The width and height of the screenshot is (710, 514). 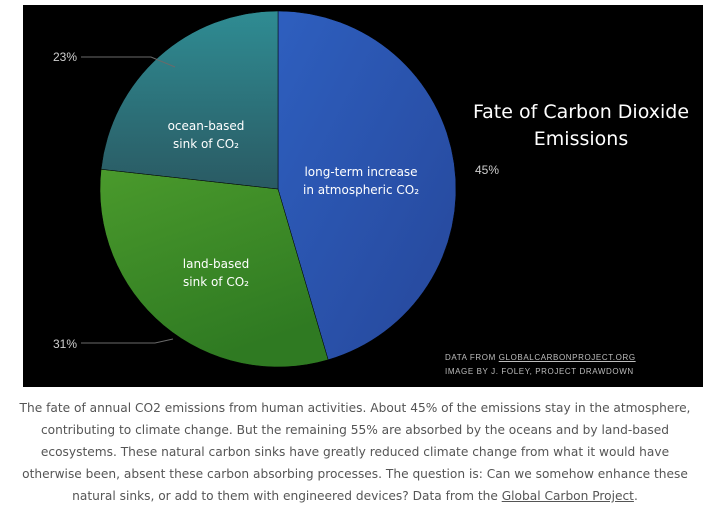 What do you see at coordinates (472, 357) in the screenshot?
I see `data-credit-prefix: DATA FROM` at bounding box center [472, 357].